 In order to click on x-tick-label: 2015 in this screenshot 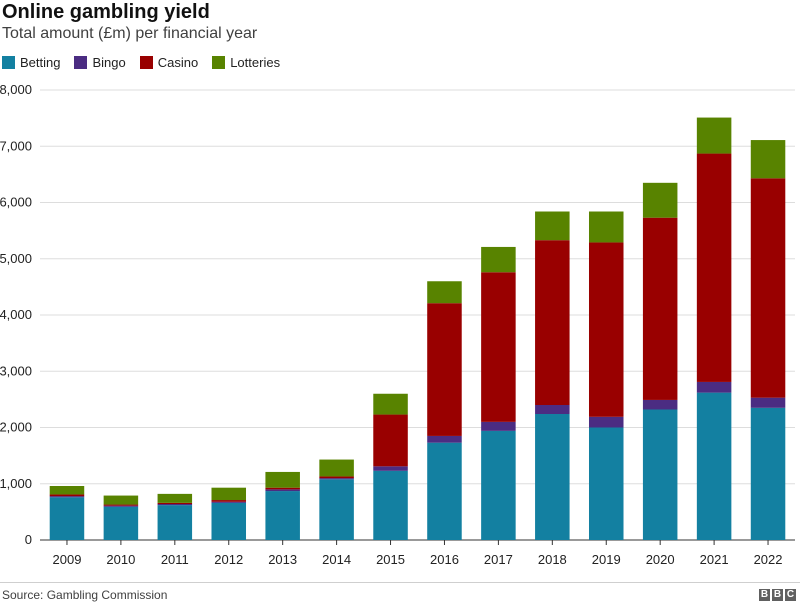, I will do `click(390, 559)`.